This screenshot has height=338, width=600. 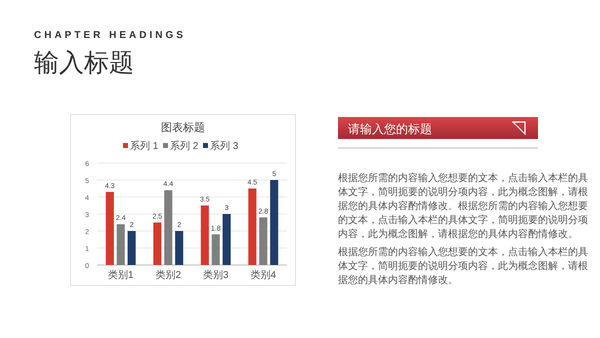 I want to click on x-tick-label: 类别1, so click(x=121, y=275).